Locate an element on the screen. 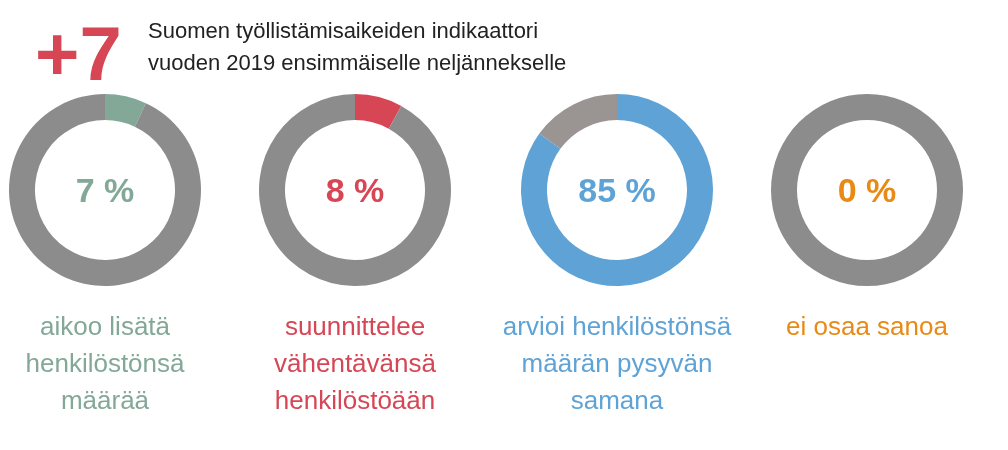 Image resolution: width=1008 pixels, height=450 pixels. data-label: 85 % is located at coordinates (617, 190).